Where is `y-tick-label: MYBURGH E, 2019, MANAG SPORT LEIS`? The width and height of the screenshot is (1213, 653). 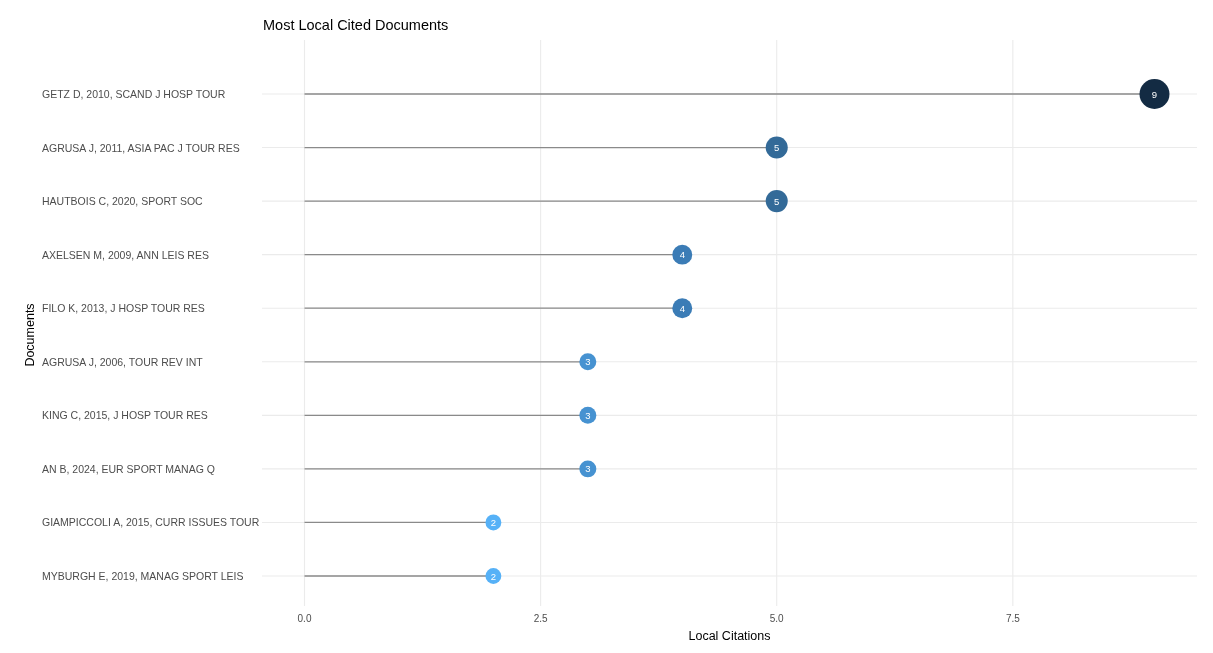
y-tick-label: MYBURGH E, 2019, MANAG SPORT LEIS is located at coordinates (143, 576).